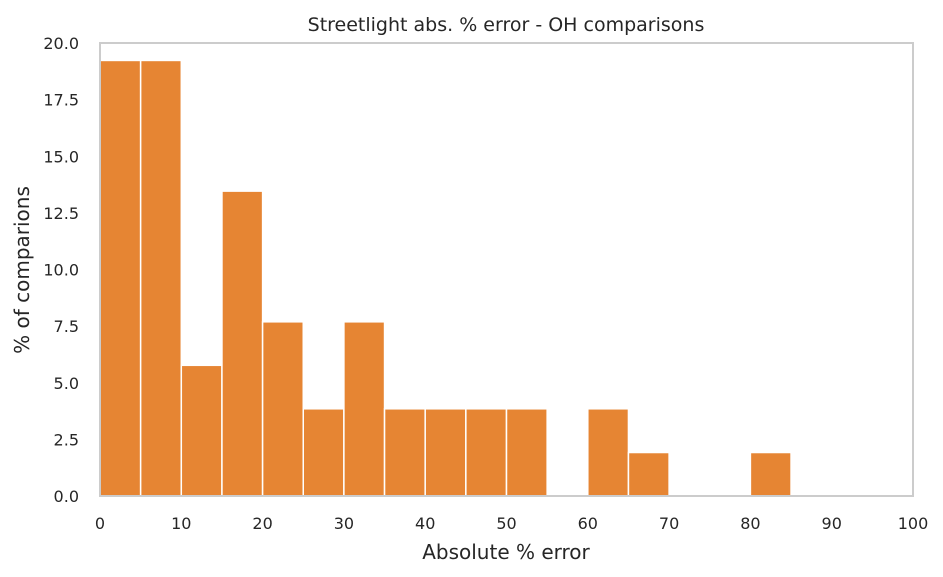  I want to click on x-tick-label: 30, so click(344, 523).